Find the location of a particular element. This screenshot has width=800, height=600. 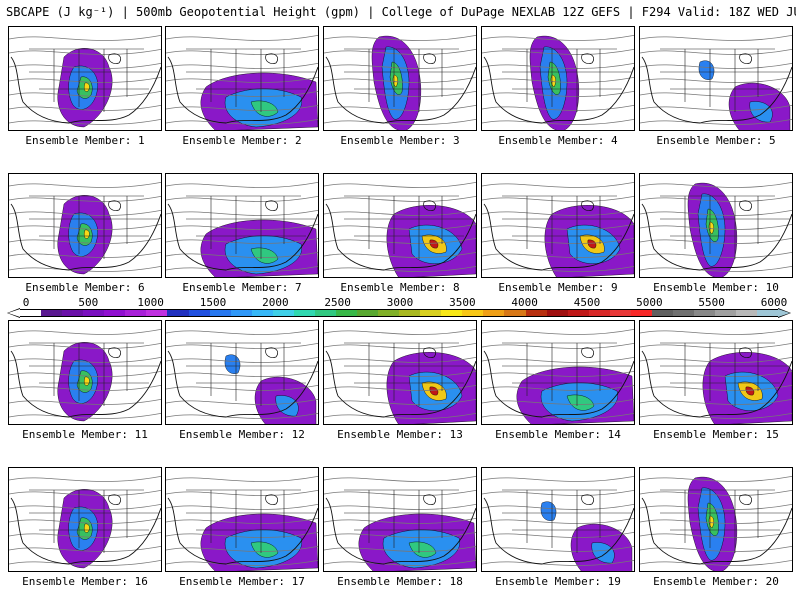

ensemble-member-label: Ensemble Member: 7 is located at coordinates (242, 287).